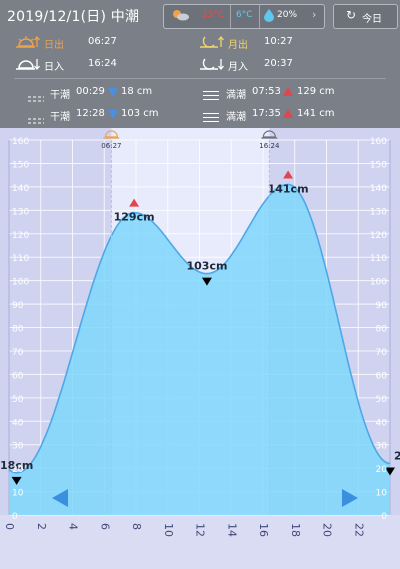 The image size is (400, 569). Describe the element at coordinates (378, 283) in the screenshot. I see `y-tick-label-right: 100` at that location.